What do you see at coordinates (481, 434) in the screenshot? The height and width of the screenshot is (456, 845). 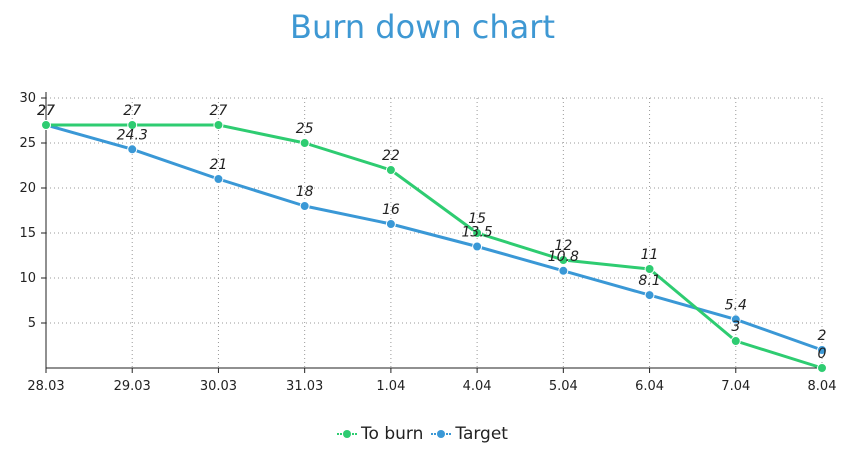 I see `legend-label: Target` at bounding box center [481, 434].